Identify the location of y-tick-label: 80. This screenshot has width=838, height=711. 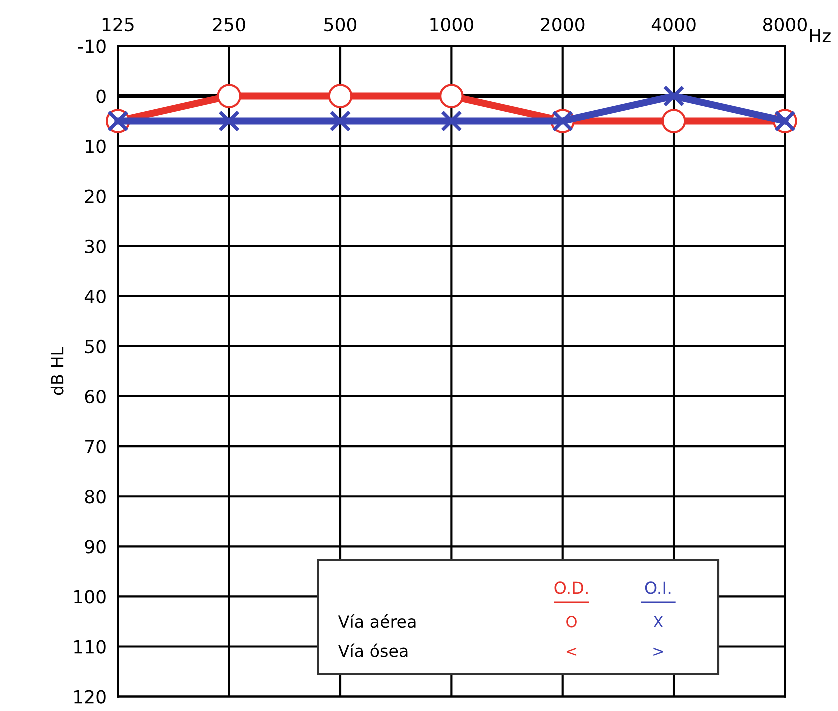
(95, 497).